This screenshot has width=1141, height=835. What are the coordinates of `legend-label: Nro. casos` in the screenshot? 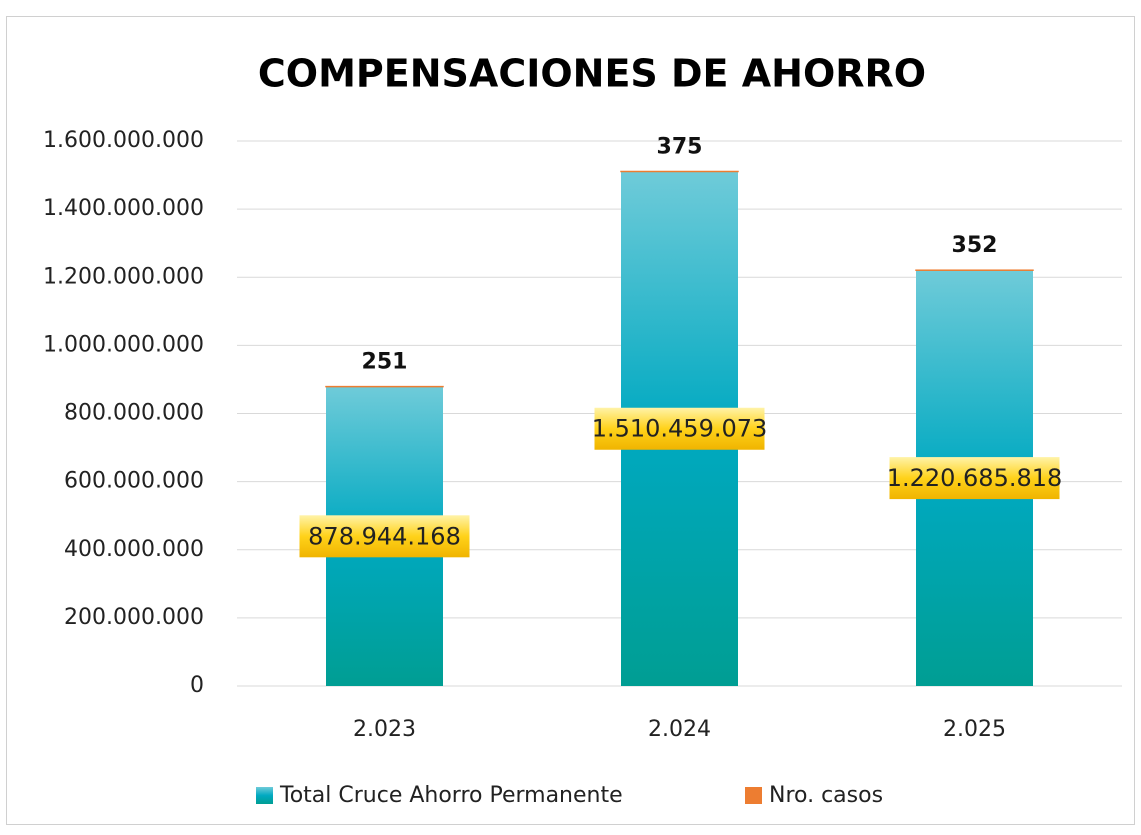 It's located at (826, 795).